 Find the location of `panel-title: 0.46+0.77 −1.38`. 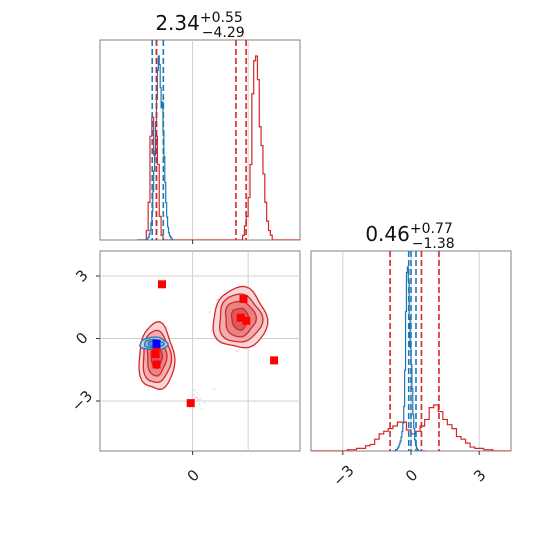

panel-title: 0.46+0.77 −1.38 is located at coordinates (409, 236).